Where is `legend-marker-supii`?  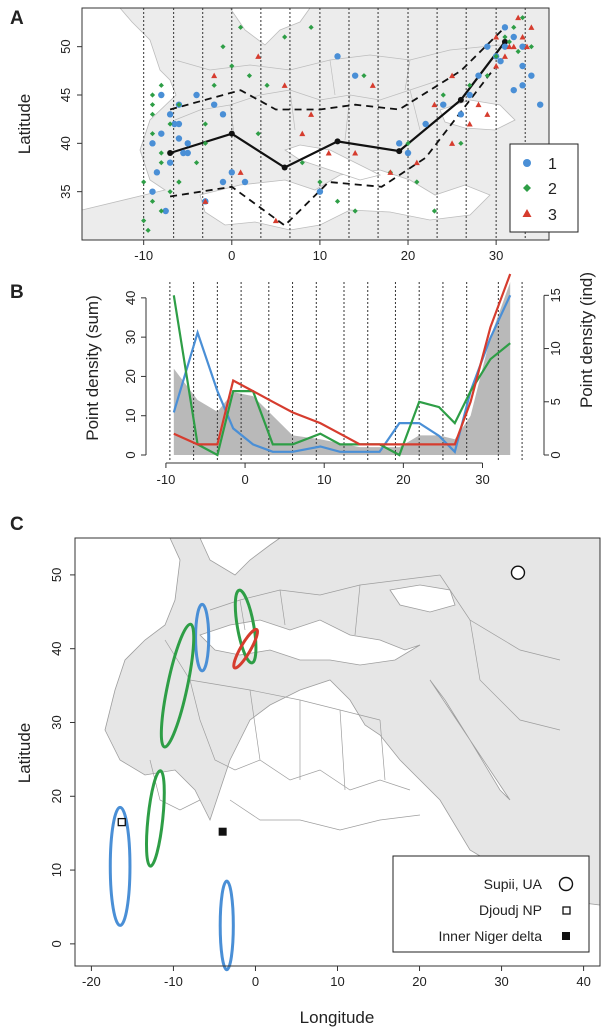 legend-marker-supii is located at coordinates (566, 884).